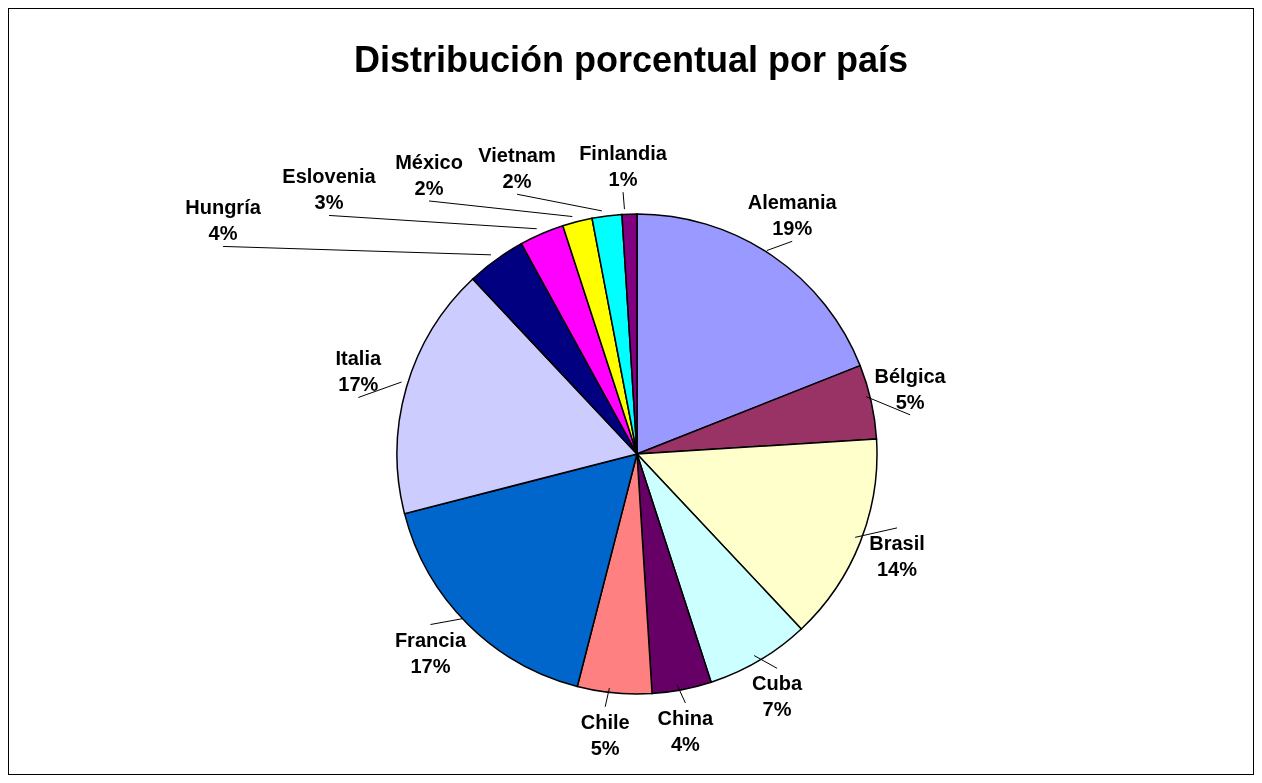  I want to click on data-label: 1%, so click(623, 179).